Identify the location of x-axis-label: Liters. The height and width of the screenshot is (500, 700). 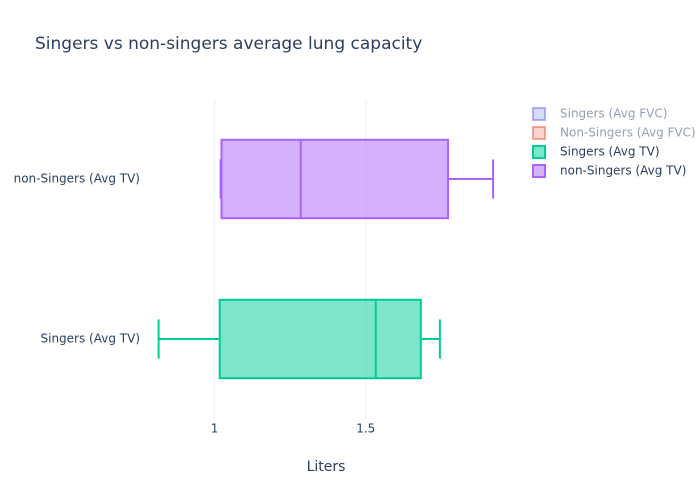
(326, 467).